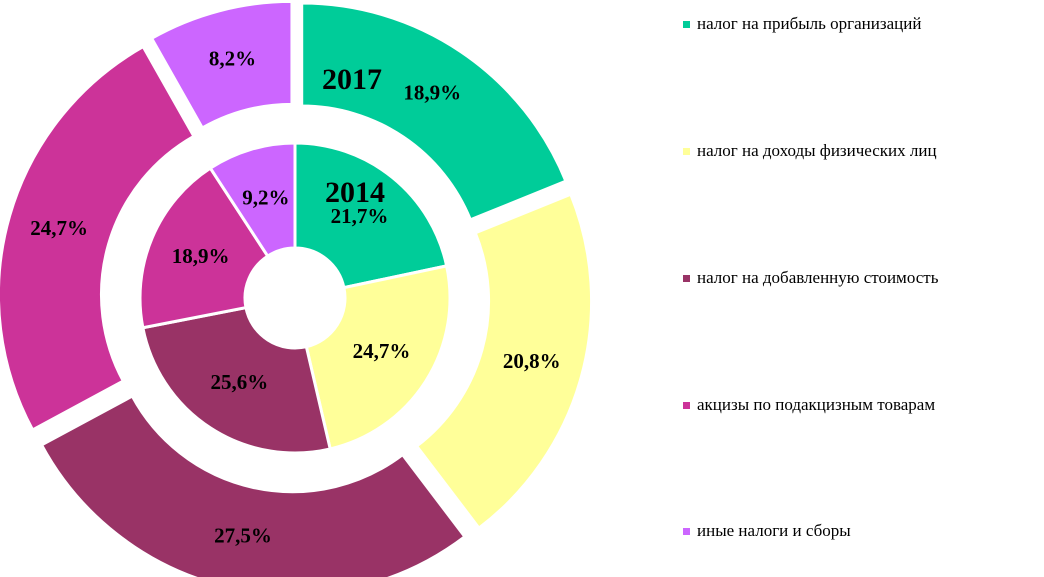  I want to click on legend-label: налог на прибыль организаций, so click(809, 23).